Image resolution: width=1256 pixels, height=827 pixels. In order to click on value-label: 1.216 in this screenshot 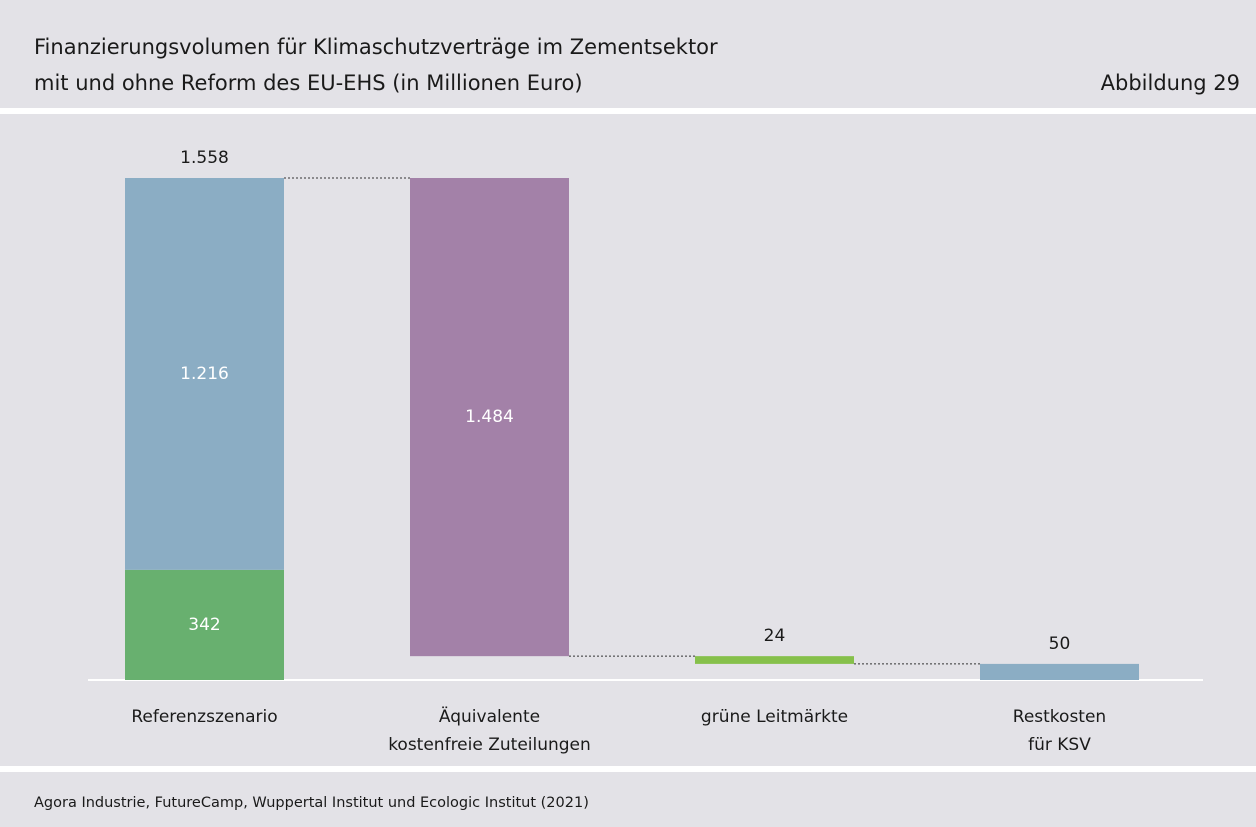, I will do `click(204, 374)`.